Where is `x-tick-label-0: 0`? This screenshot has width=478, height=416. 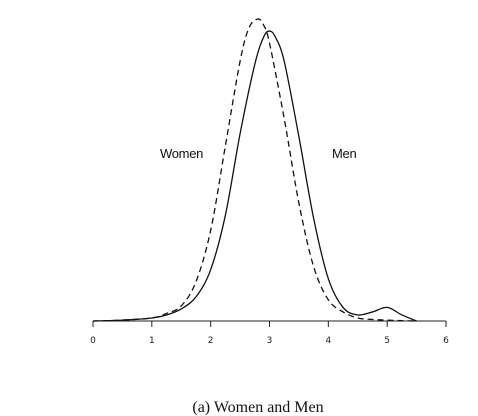
x-tick-label-0: 0 is located at coordinates (93, 341).